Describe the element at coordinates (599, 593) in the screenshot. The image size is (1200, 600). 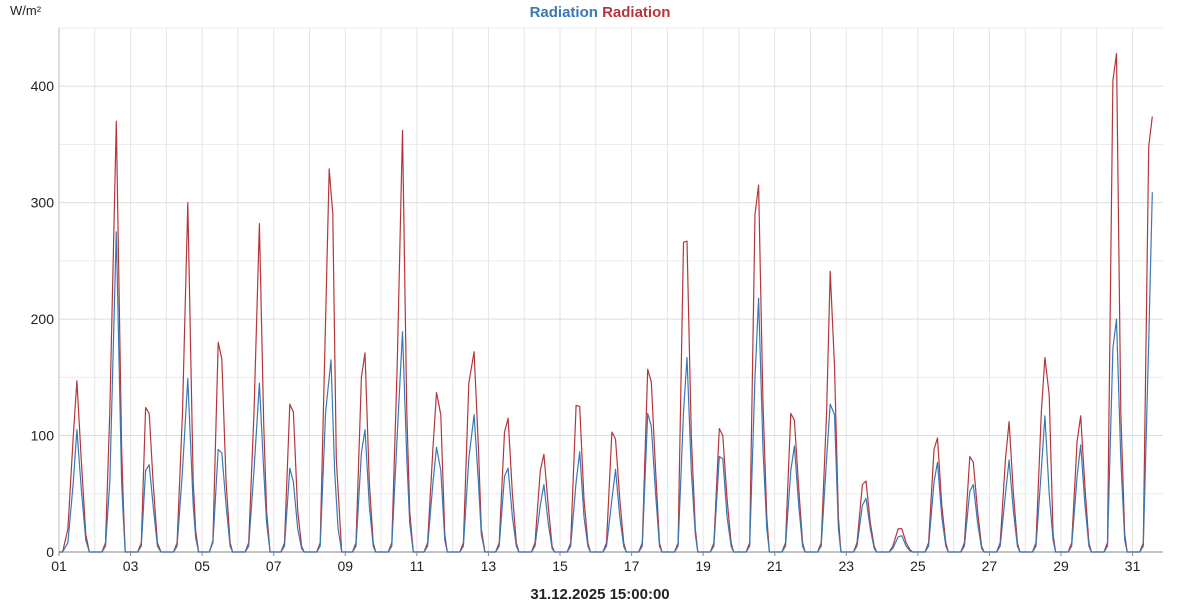
I see `x-axis-label: 31.12.2025 15:00:00` at that location.